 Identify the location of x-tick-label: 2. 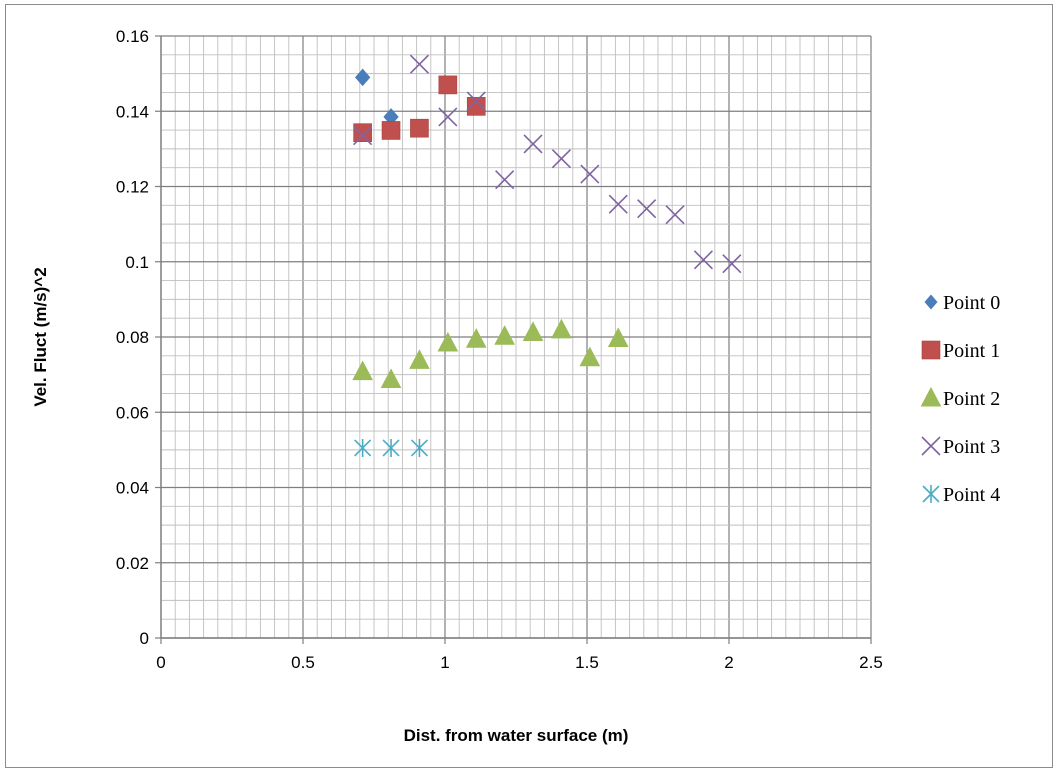
(728, 662).